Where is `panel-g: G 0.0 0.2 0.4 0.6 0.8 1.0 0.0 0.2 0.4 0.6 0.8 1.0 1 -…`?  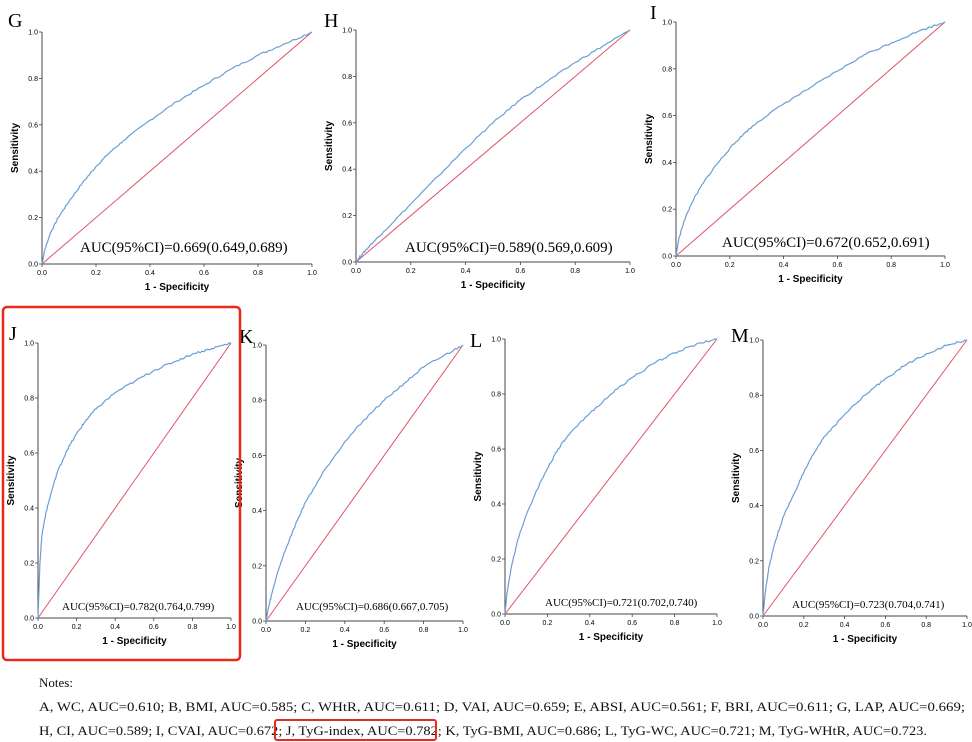 panel-g: G 0.0 0.2 0.4 0.6 0.8 1.0 0.0 0.2 0.4 0.6 0.8 1.0 1 -… is located at coordinates (162, 151).